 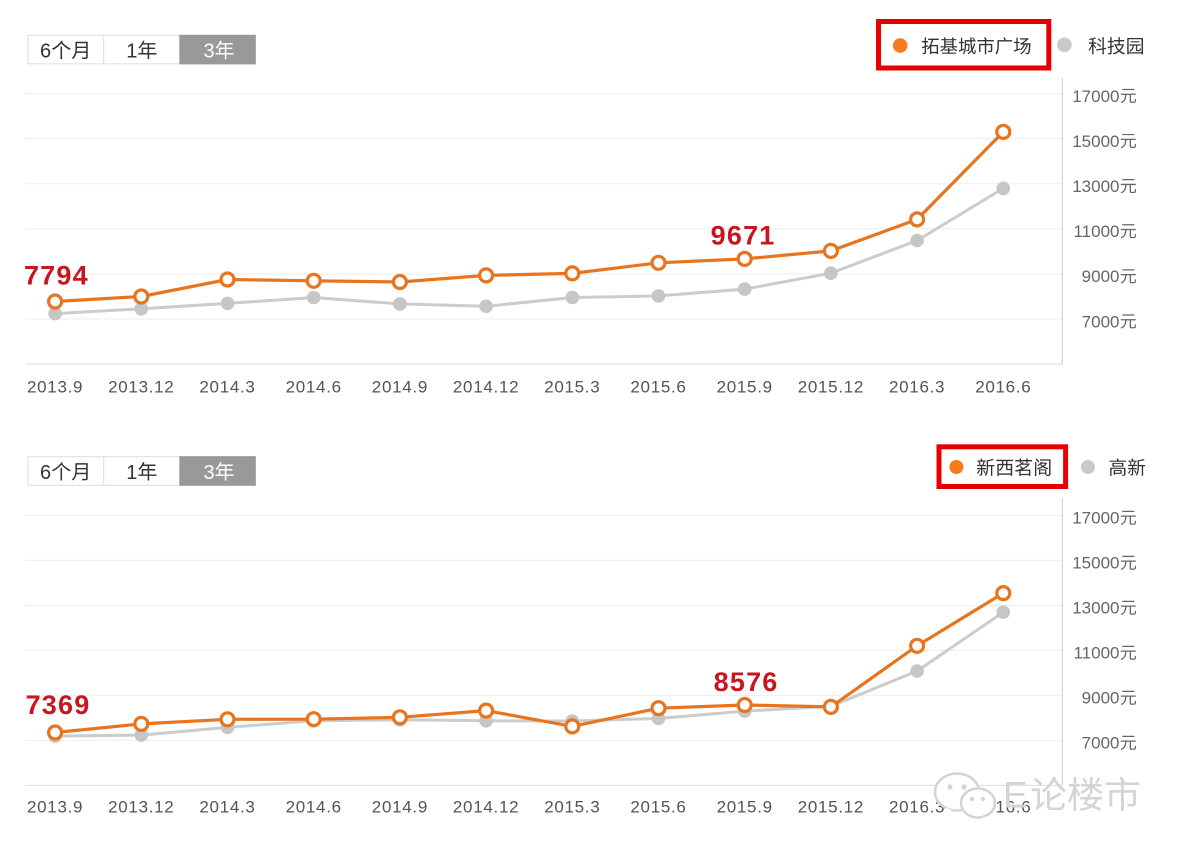 I want to click on svg-text: 9671, so click(x=743, y=236).